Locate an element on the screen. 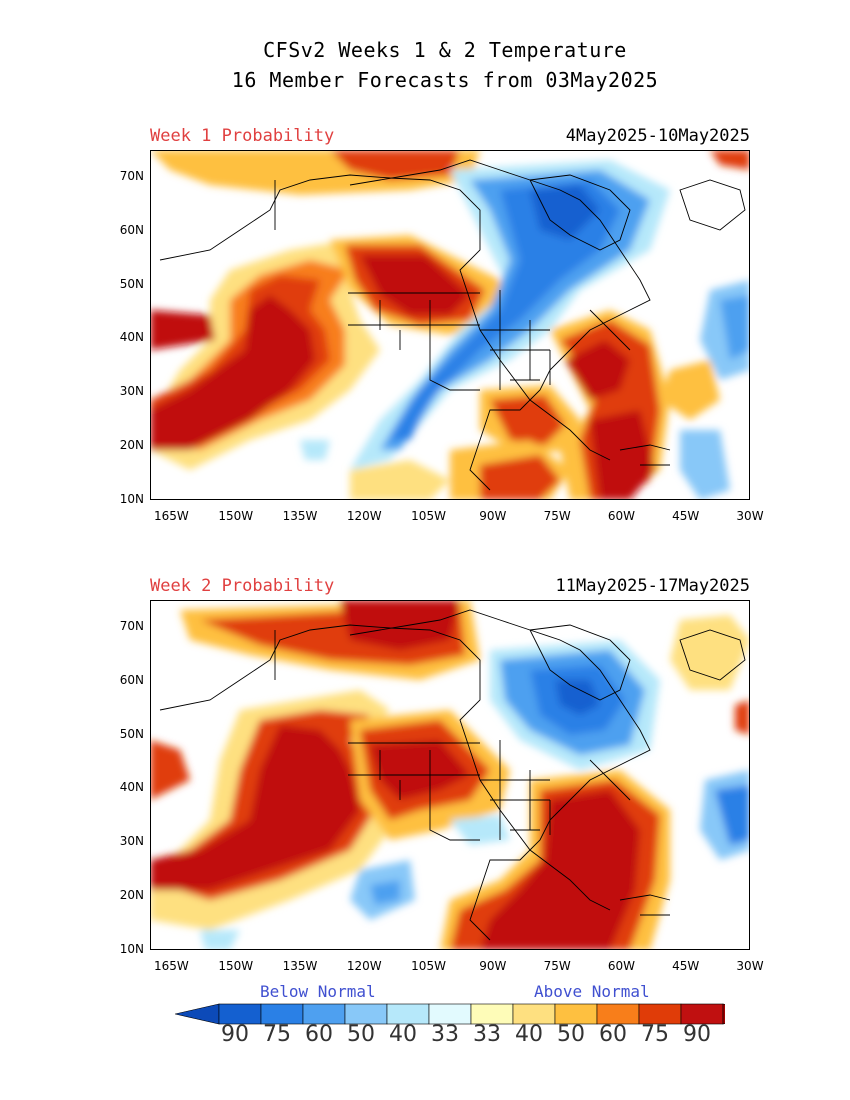 This screenshot has height=1100, width=850. legend-below-normal-label: Below Normal is located at coordinates (318, 991).